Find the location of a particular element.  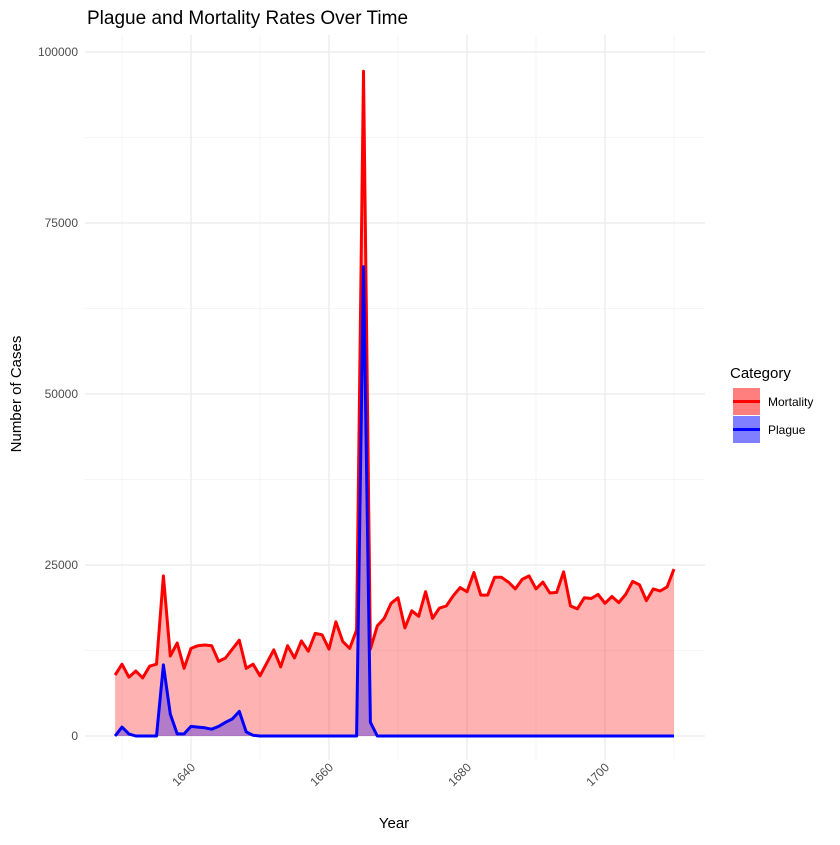

x-tick-label: 1700 is located at coordinates (597, 774).